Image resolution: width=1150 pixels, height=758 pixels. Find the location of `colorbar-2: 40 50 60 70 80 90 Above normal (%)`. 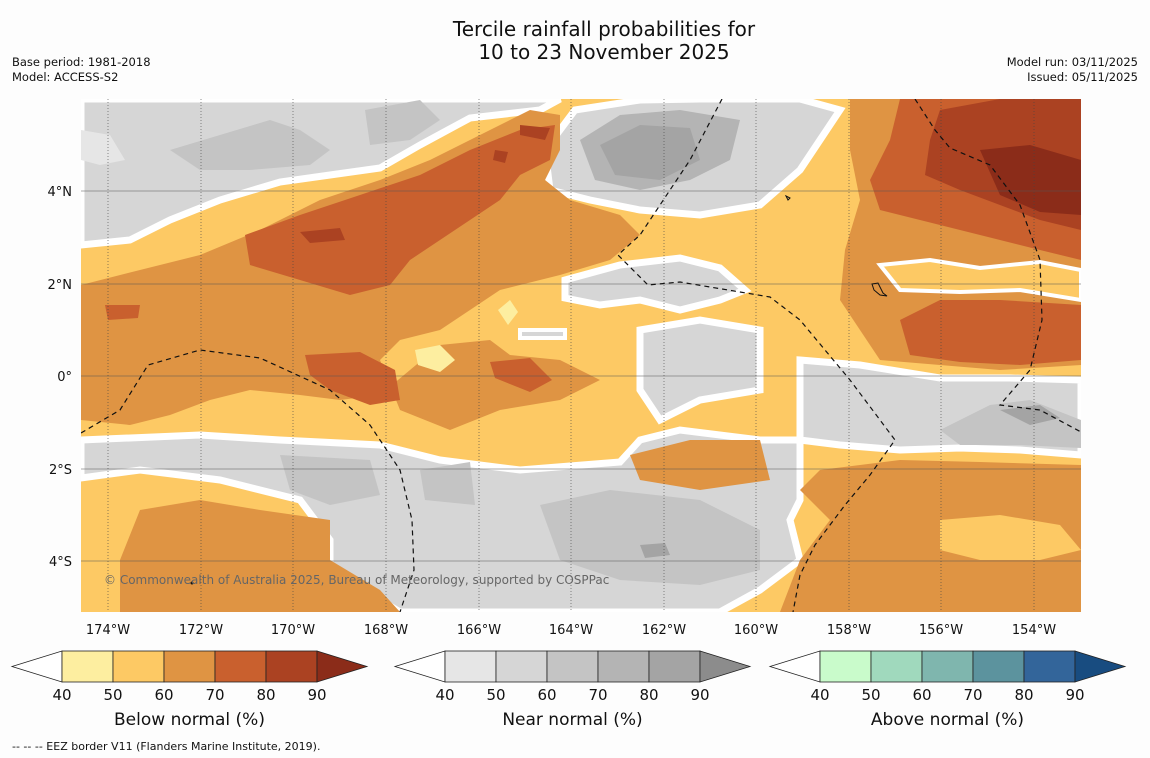

colorbar-2: 40 50 60 70 80 90 Above normal (%) is located at coordinates (947, 690).